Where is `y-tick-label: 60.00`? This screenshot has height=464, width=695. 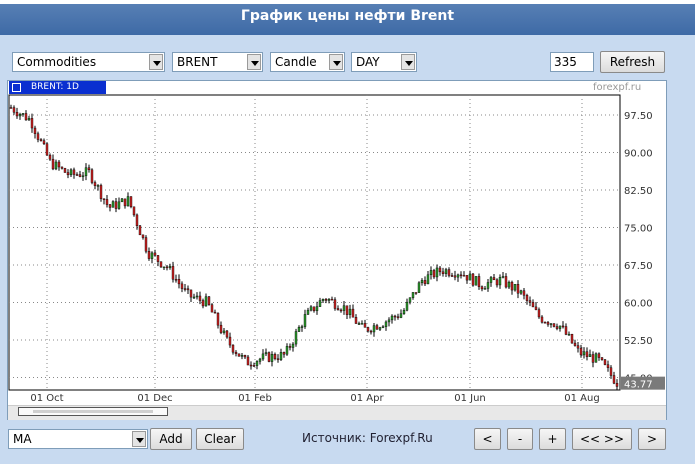 y-tick-label: 60.00 is located at coordinates (638, 304).